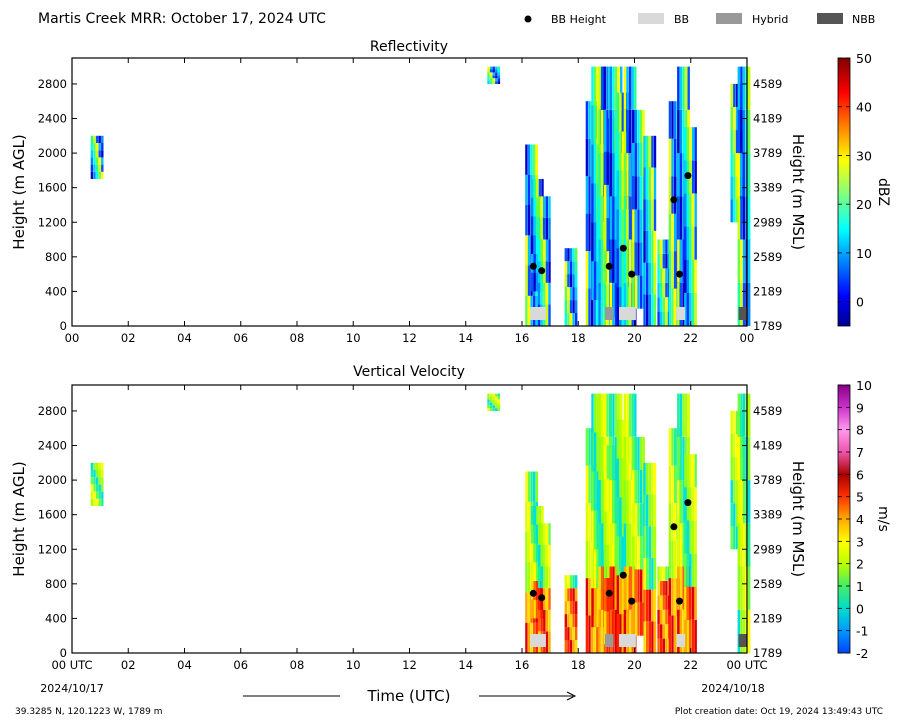 The height and width of the screenshot is (725, 900). I want to click on legend-hybrid-swatch, so click(729, 18).